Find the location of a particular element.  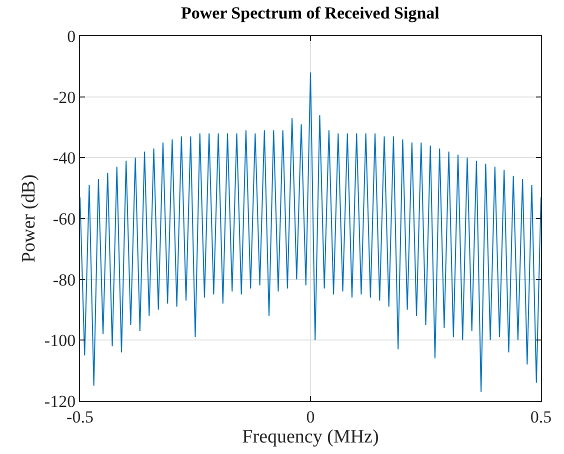

y-tick-label: -20 is located at coordinates (64, 97).